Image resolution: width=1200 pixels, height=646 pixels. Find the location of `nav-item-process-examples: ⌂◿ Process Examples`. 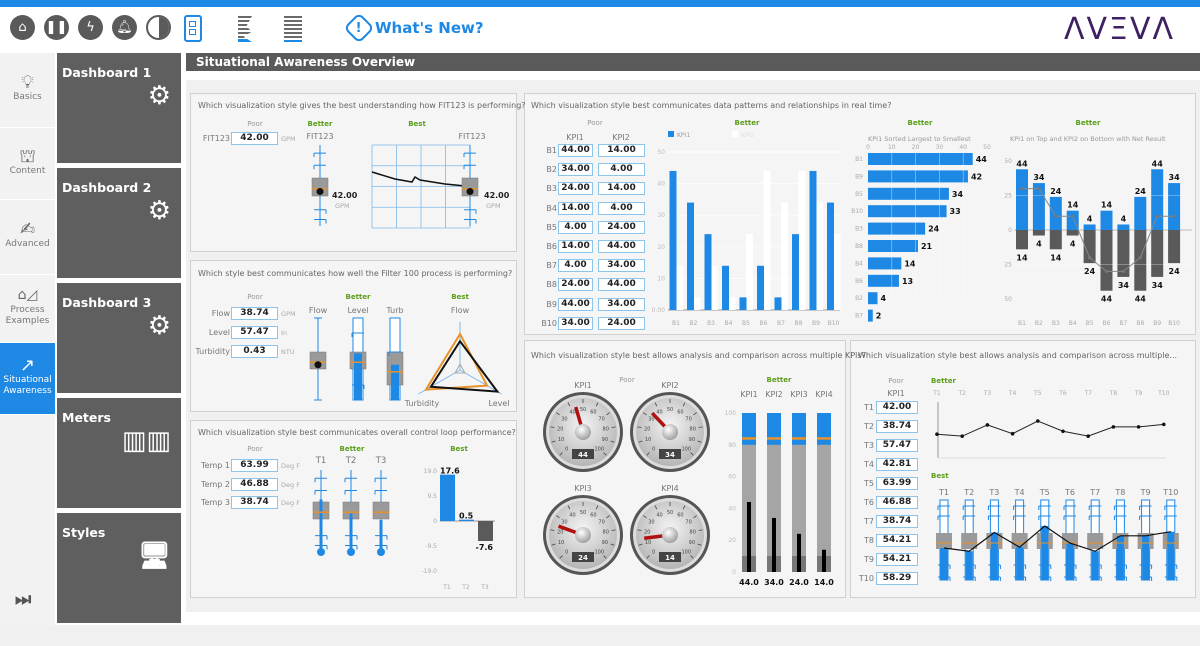

nav-item-process-examples: ⌂◿ Process Examples is located at coordinates (27, 309).